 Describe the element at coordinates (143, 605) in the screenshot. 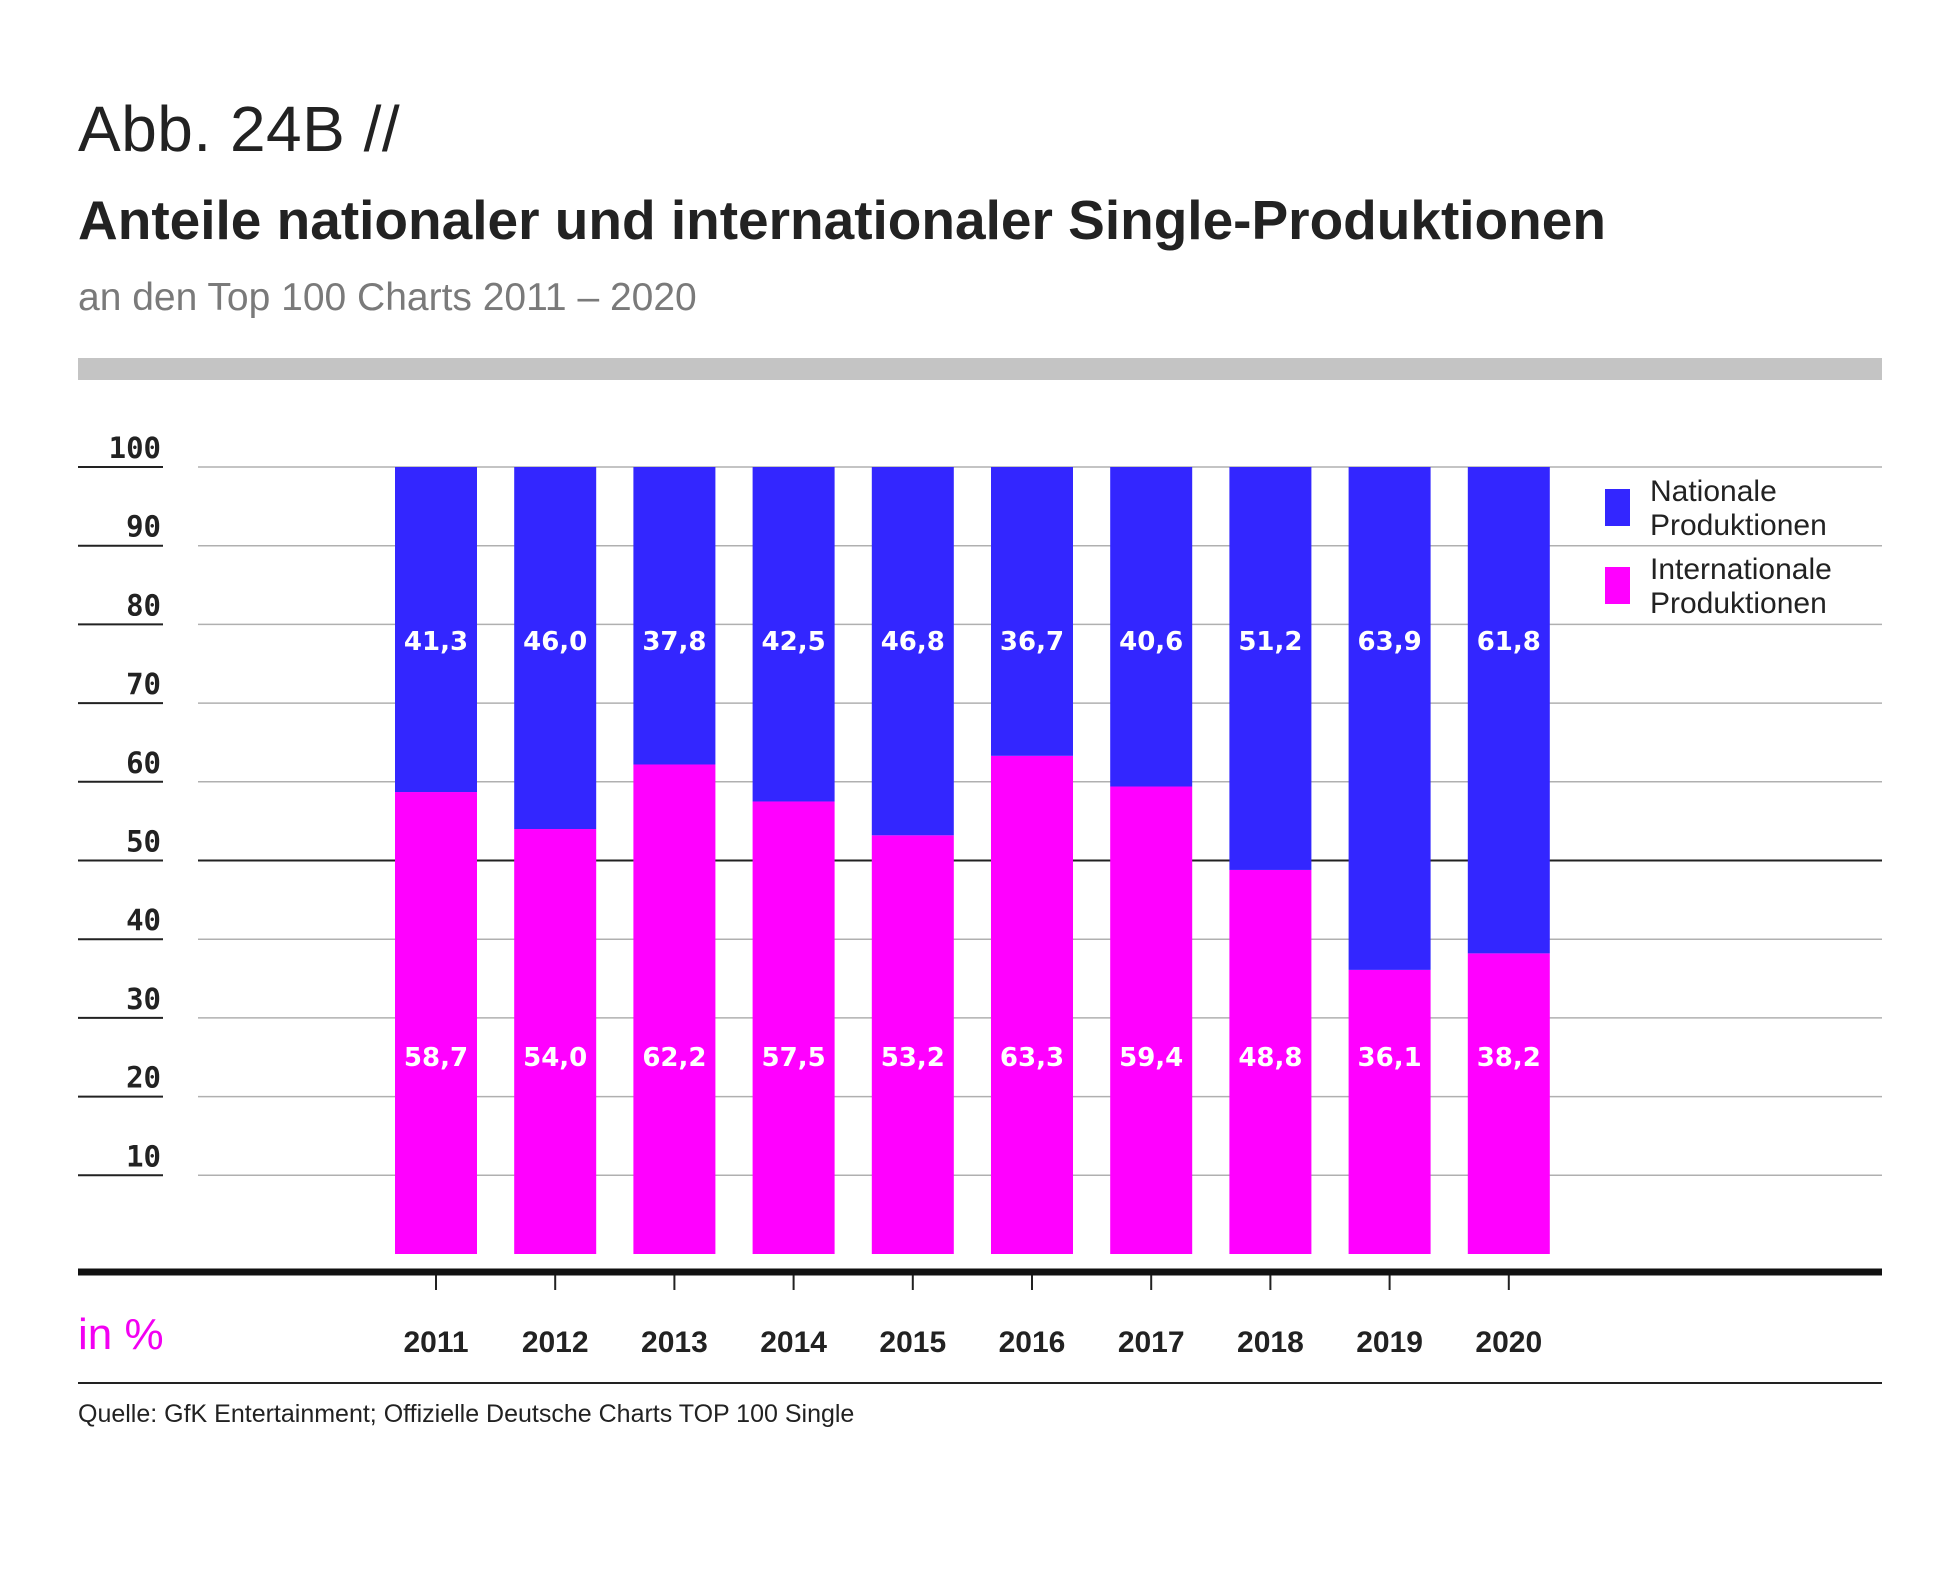

I see `y-tick-label: 80` at that location.